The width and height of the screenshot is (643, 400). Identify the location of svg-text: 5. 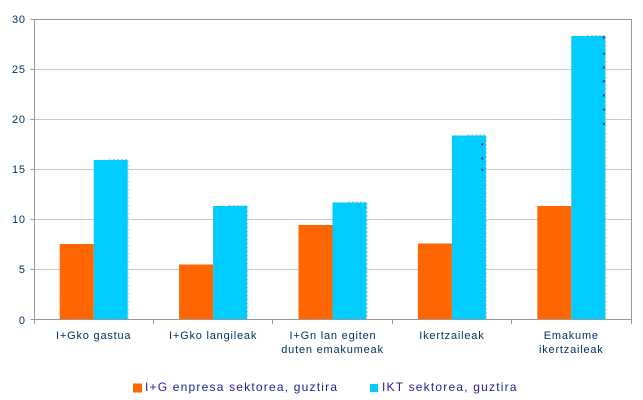
(22, 270).